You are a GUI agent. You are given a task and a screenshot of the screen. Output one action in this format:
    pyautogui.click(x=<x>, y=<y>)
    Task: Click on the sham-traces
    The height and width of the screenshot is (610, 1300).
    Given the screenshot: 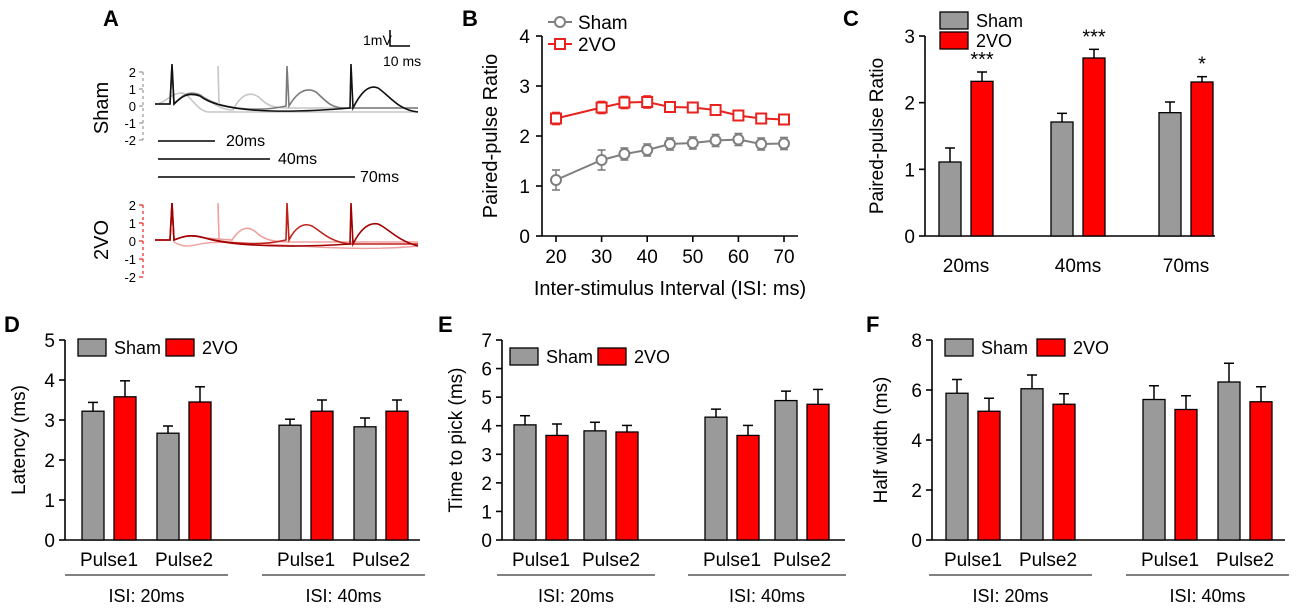 What is the action you would take?
    pyautogui.click(x=286, y=88)
    